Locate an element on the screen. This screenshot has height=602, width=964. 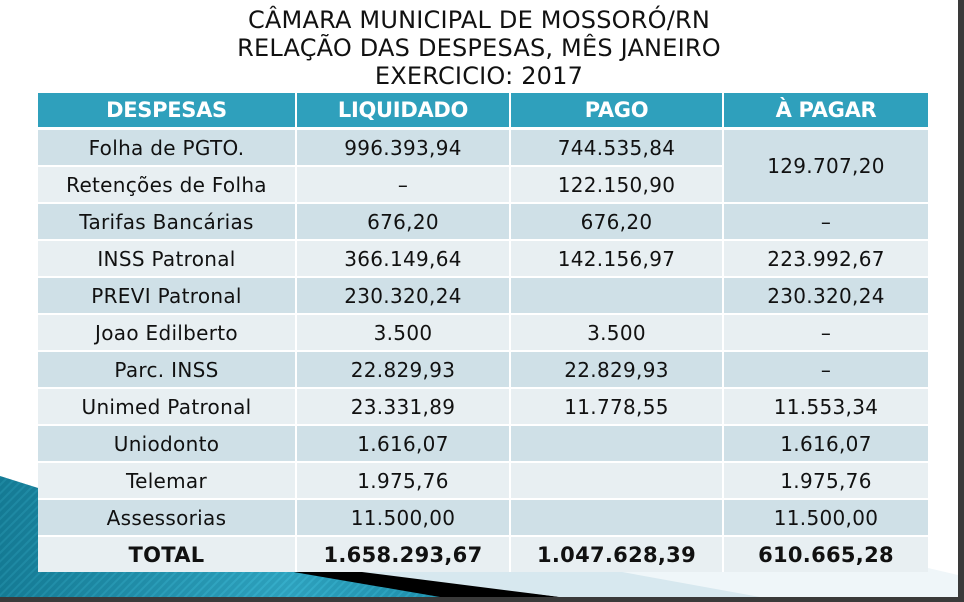
cell-pago: 122.150,90 is located at coordinates (617, 185).